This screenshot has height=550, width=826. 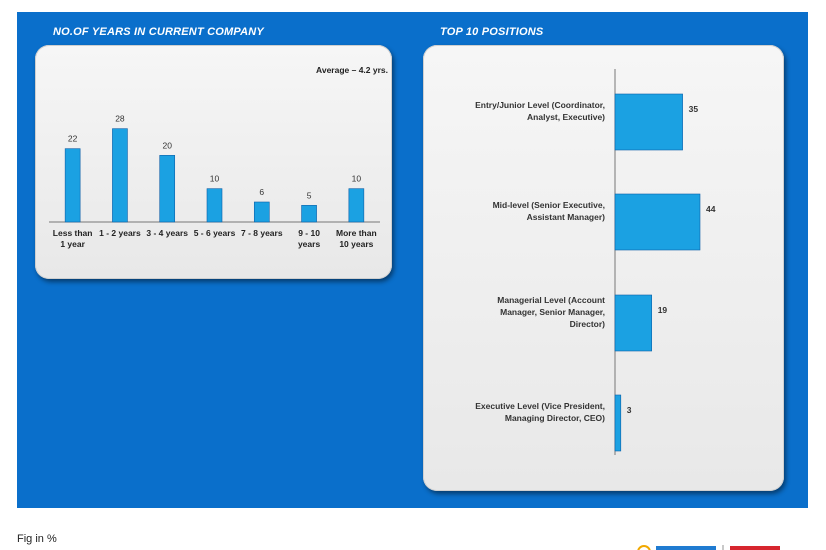 What do you see at coordinates (261, 192) in the screenshot?
I see `data-label-5: 6` at bounding box center [261, 192].